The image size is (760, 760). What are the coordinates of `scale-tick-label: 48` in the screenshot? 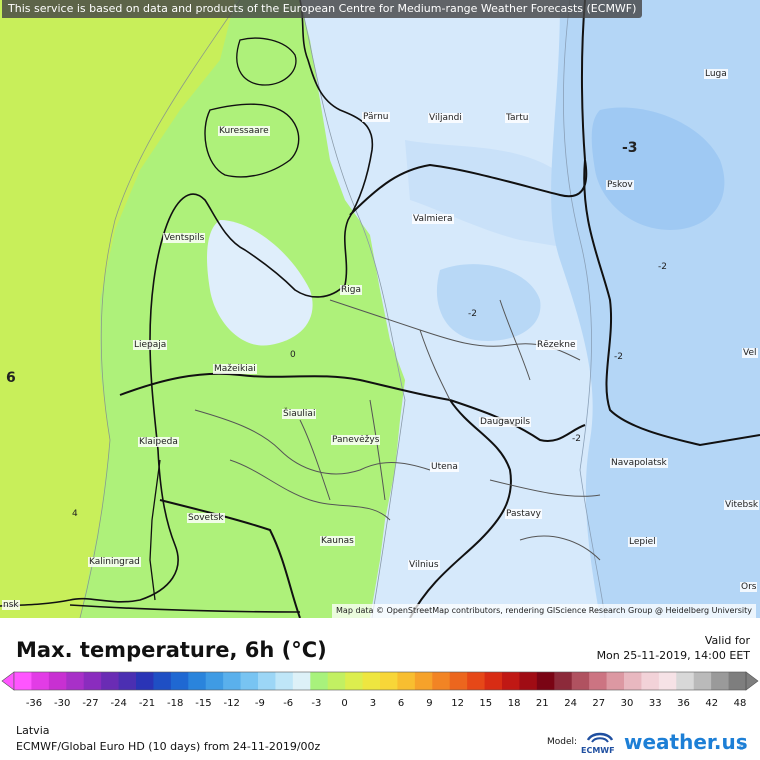 It's located at (740, 703).